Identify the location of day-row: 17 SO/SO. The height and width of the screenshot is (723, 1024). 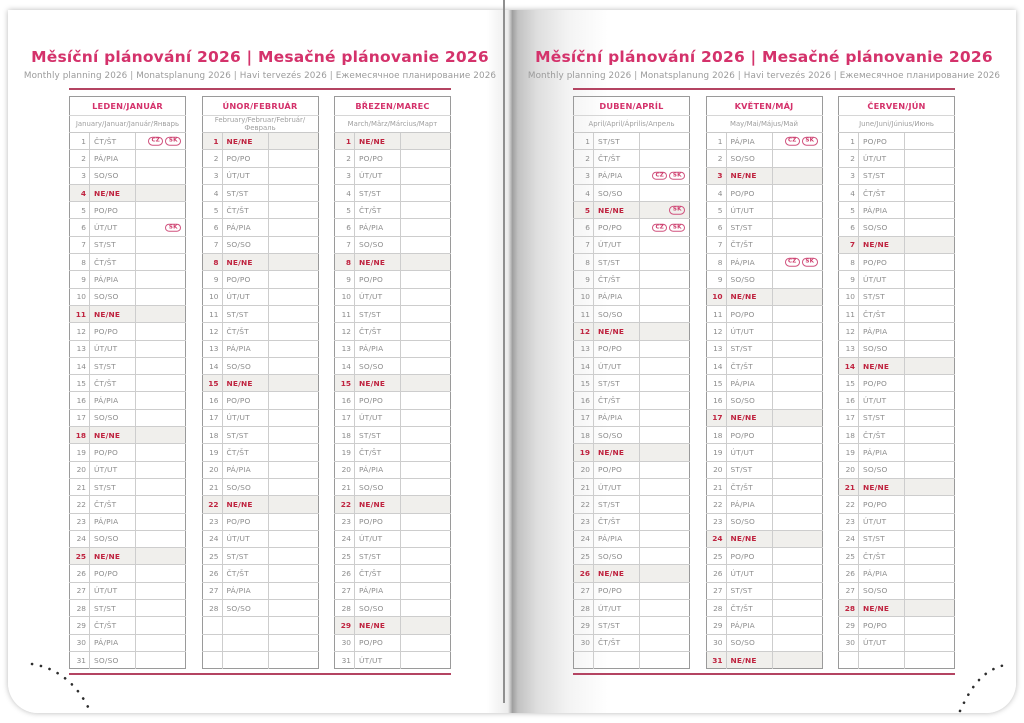
(127, 417).